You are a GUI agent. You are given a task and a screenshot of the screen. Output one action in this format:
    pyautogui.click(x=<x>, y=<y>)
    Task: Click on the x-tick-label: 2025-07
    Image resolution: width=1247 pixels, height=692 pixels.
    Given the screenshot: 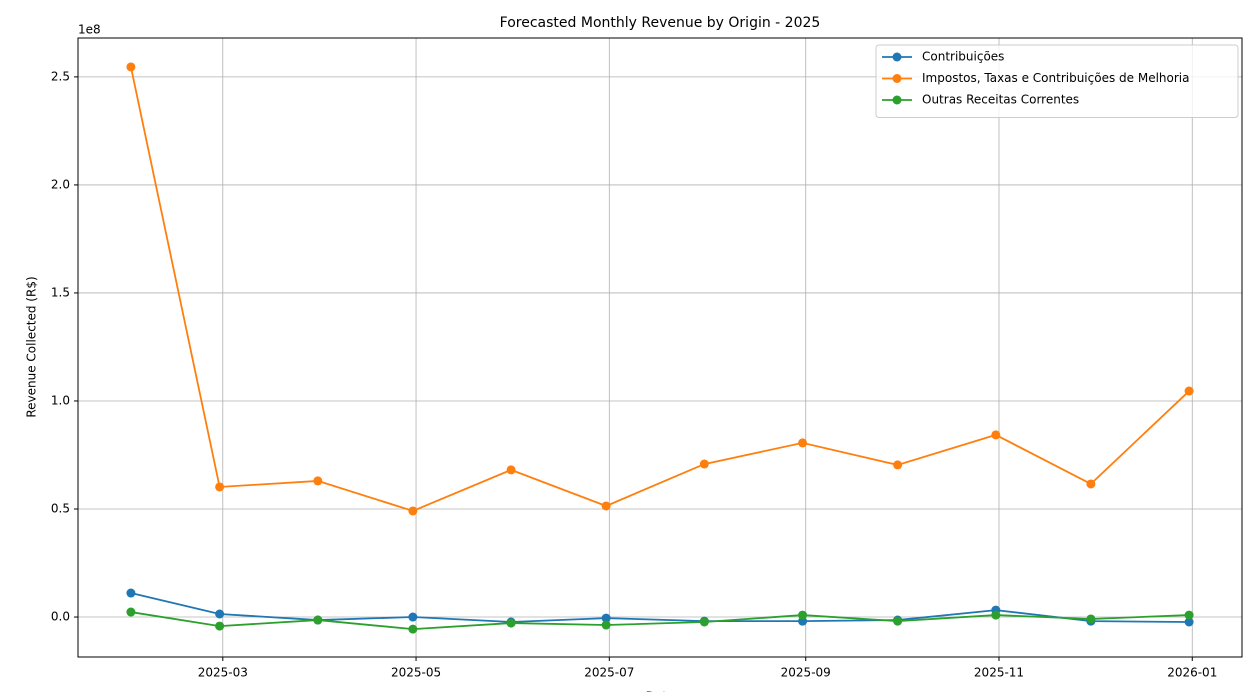 What is the action you would take?
    pyautogui.click(x=609, y=673)
    